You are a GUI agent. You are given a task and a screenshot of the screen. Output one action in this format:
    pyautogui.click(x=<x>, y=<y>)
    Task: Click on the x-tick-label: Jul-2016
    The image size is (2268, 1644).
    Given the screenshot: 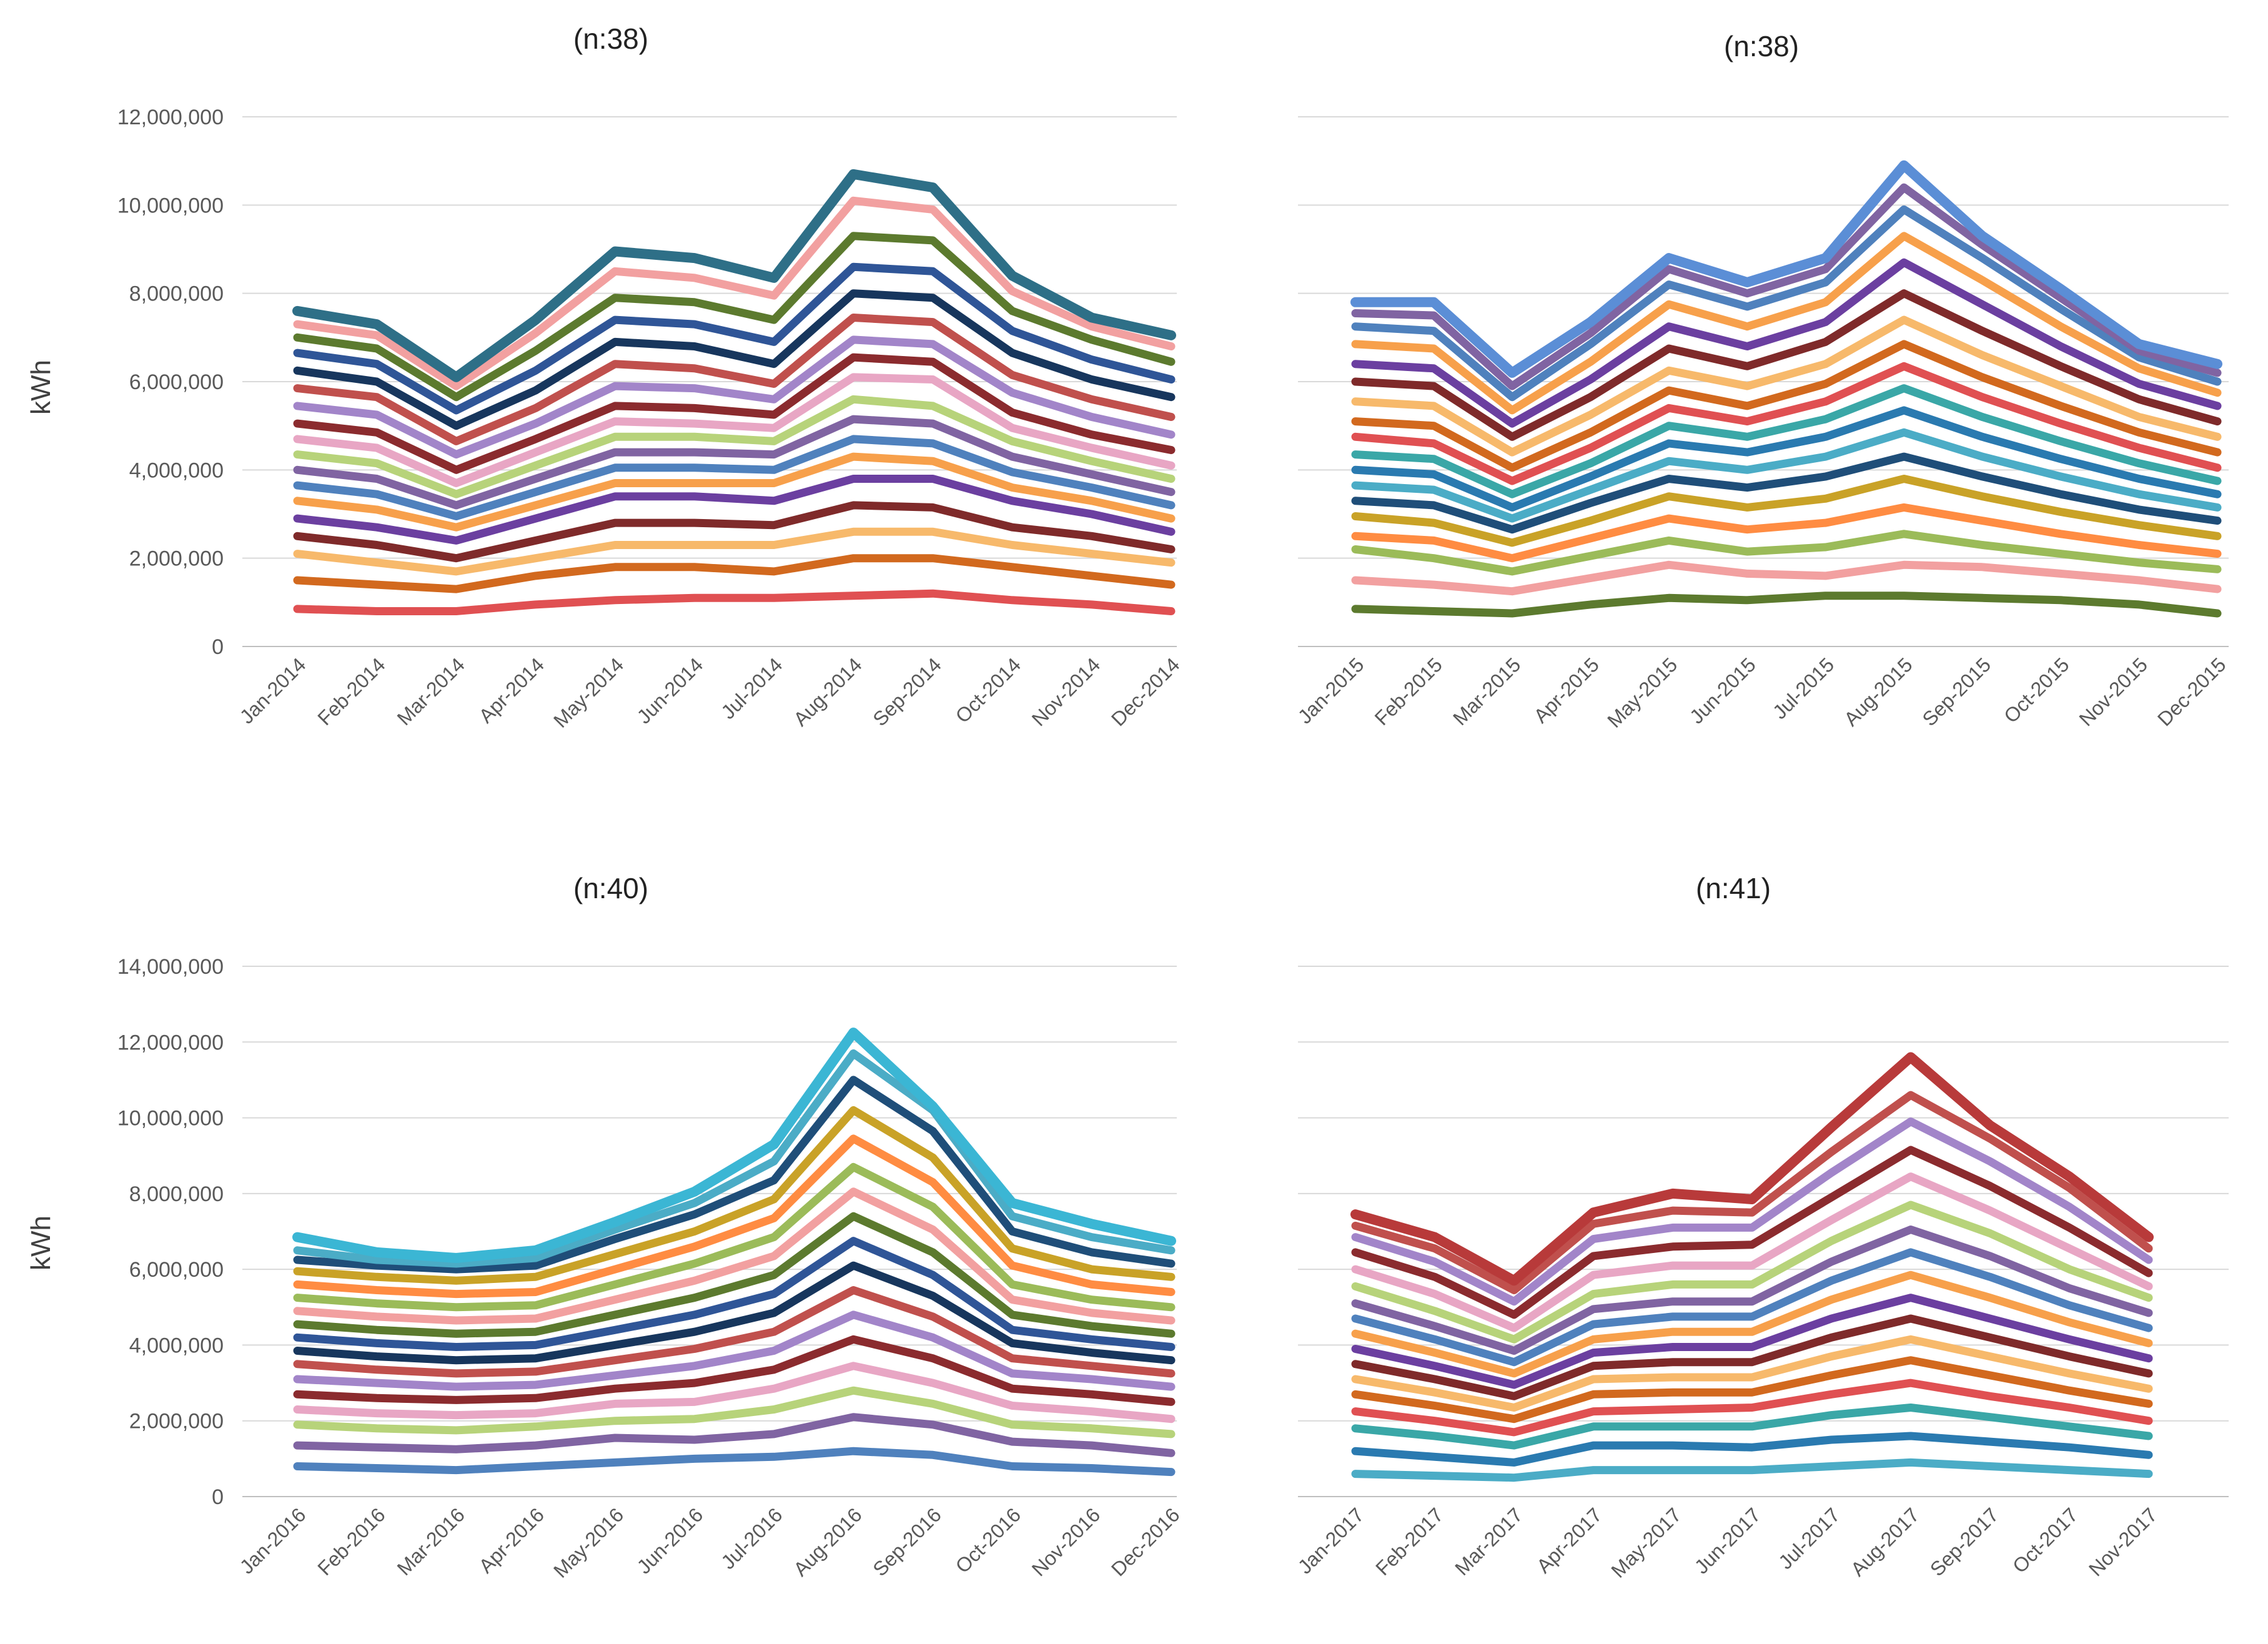 What is the action you would take?
    pyautogui.click(x=751, y=1538)
    